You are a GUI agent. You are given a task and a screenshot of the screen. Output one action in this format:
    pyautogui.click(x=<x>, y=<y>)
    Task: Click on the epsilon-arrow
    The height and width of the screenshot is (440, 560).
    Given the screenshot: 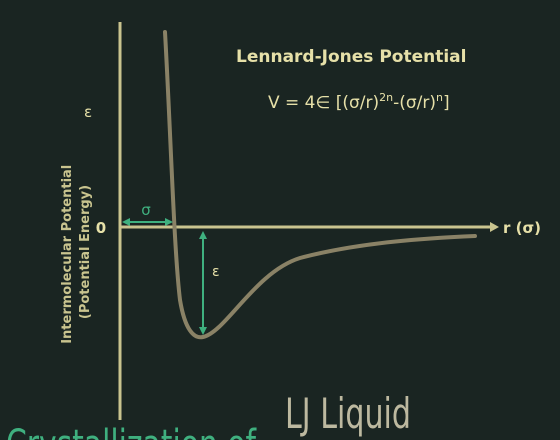 What is the action you would take?
    pyautogui.click(x=203, y=283)
    